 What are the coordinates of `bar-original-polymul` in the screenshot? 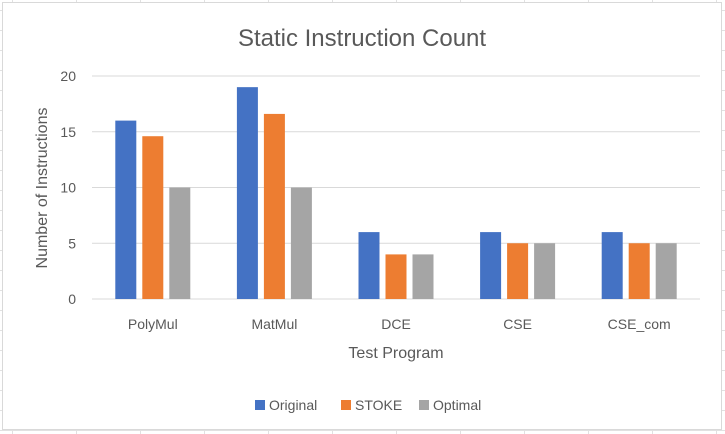 It's located at (126, 209).